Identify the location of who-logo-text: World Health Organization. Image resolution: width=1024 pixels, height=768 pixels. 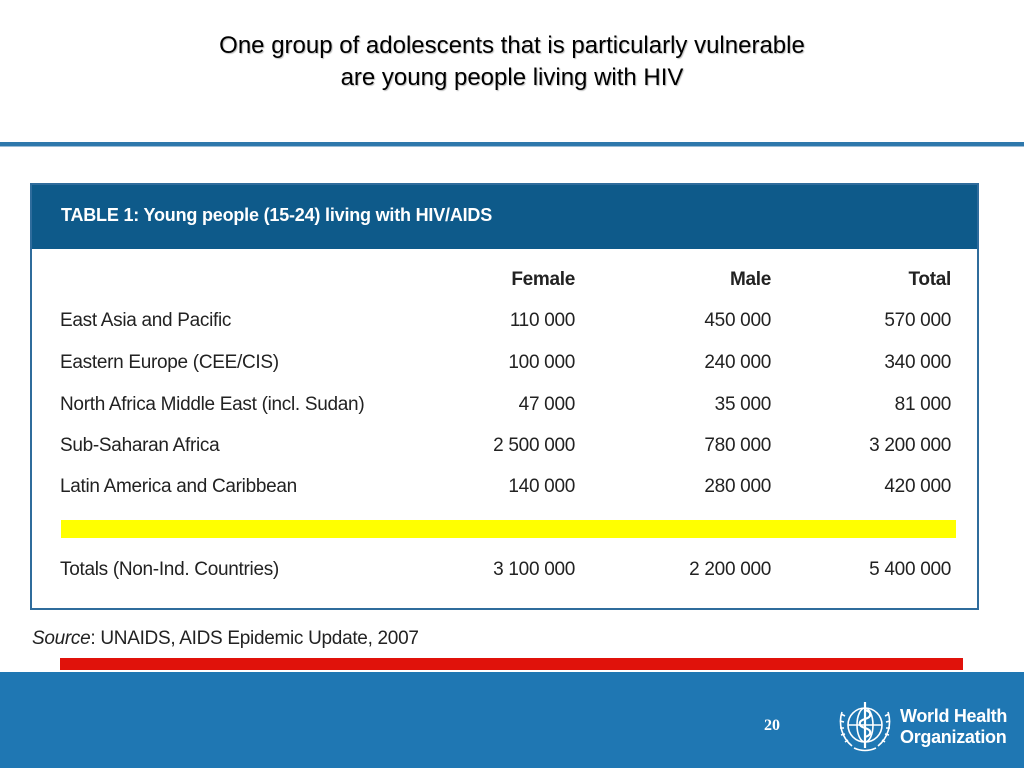
(953, 727).